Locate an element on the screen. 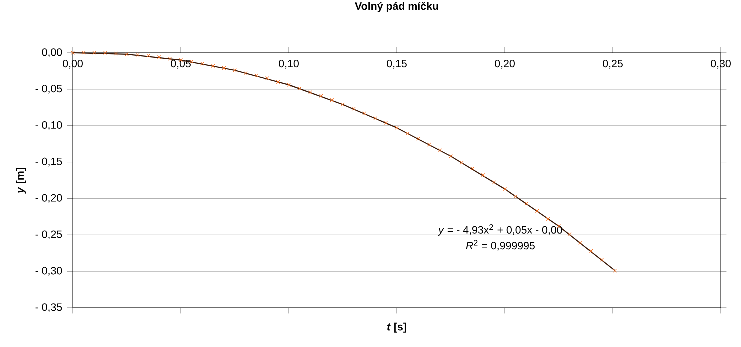 This screenshot has height=347, width=741. y-tick-label: 0,00 is located at coordinates (52, 53).